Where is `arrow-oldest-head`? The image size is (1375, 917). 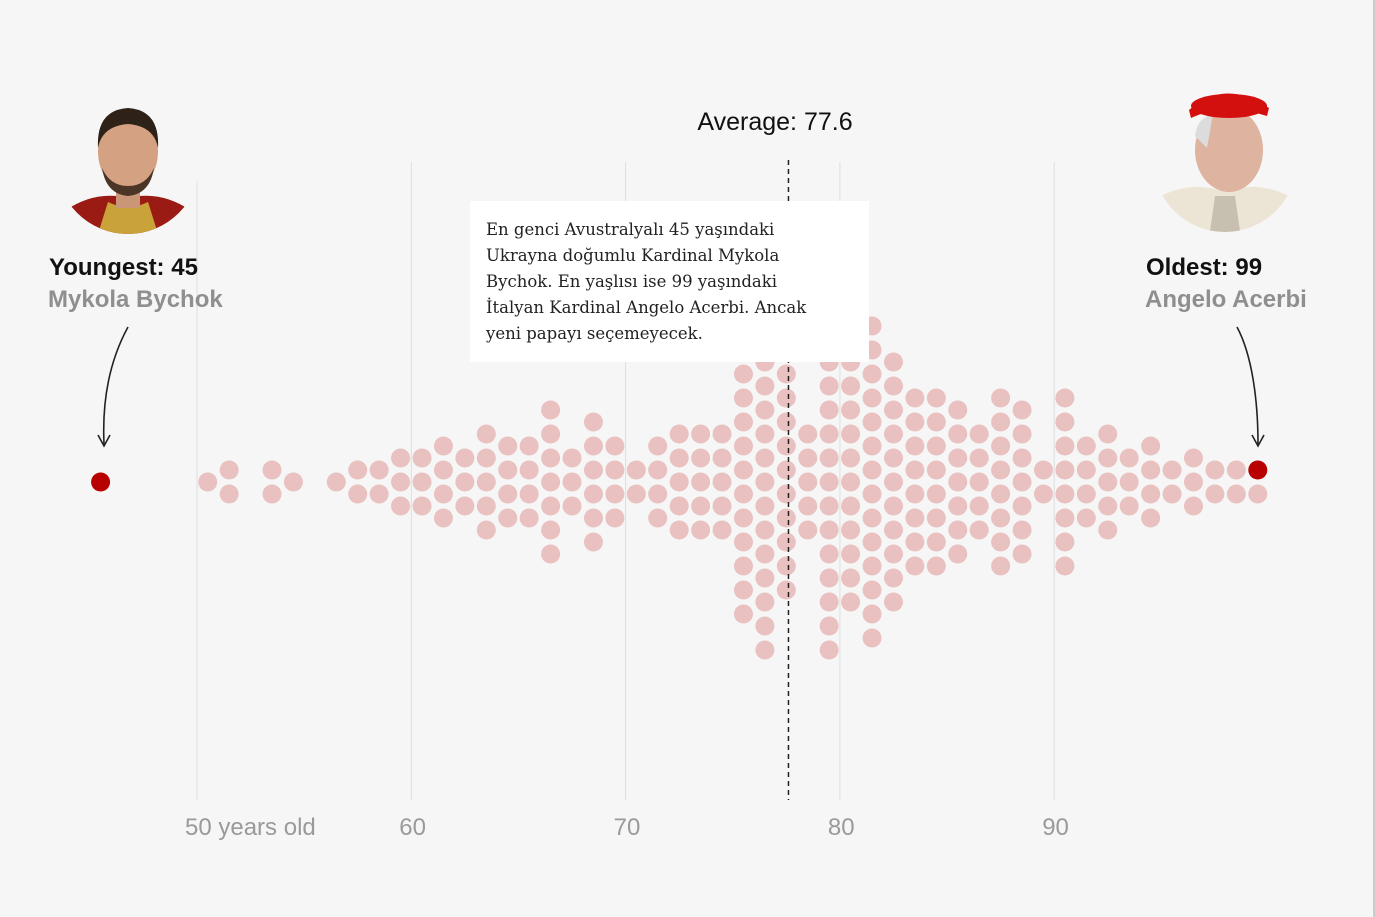
arrow-oldest-head is located at coordinates (1258, 441).